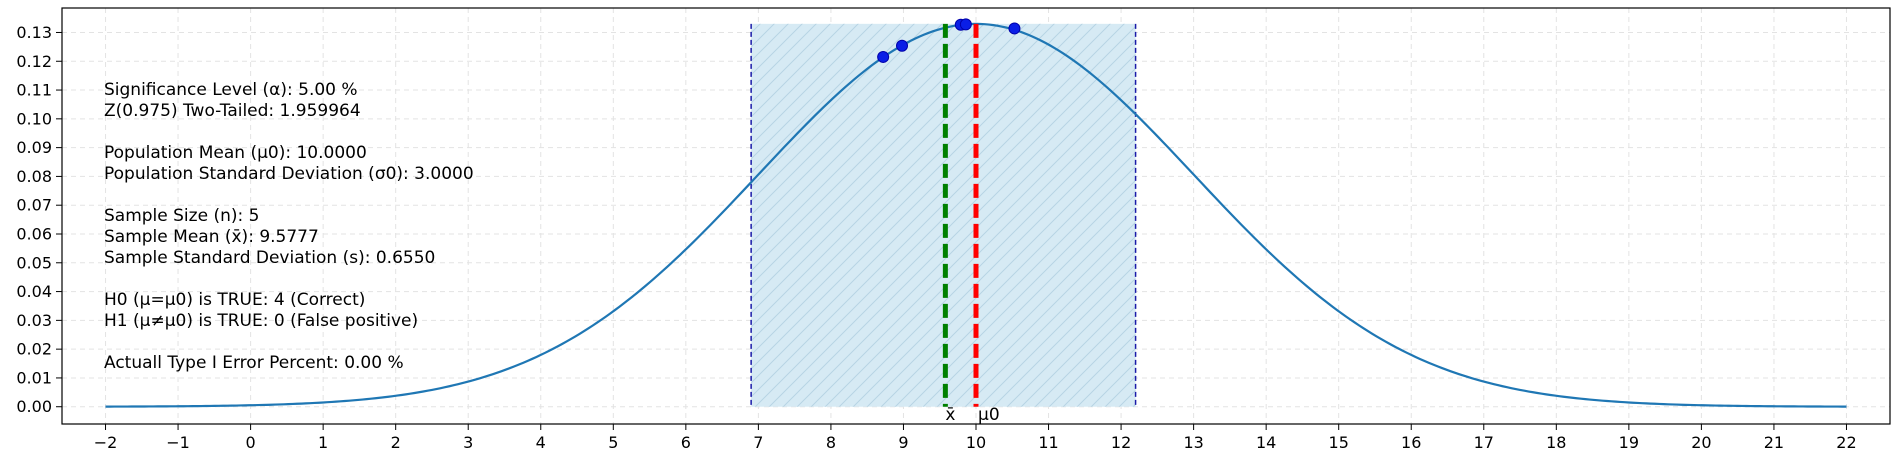 The height and width of the screenshot is (458, 1900). Describe the element at coordinates (950, 415) in the screenshot. I see `sample-mean-label: x̄` at that location.